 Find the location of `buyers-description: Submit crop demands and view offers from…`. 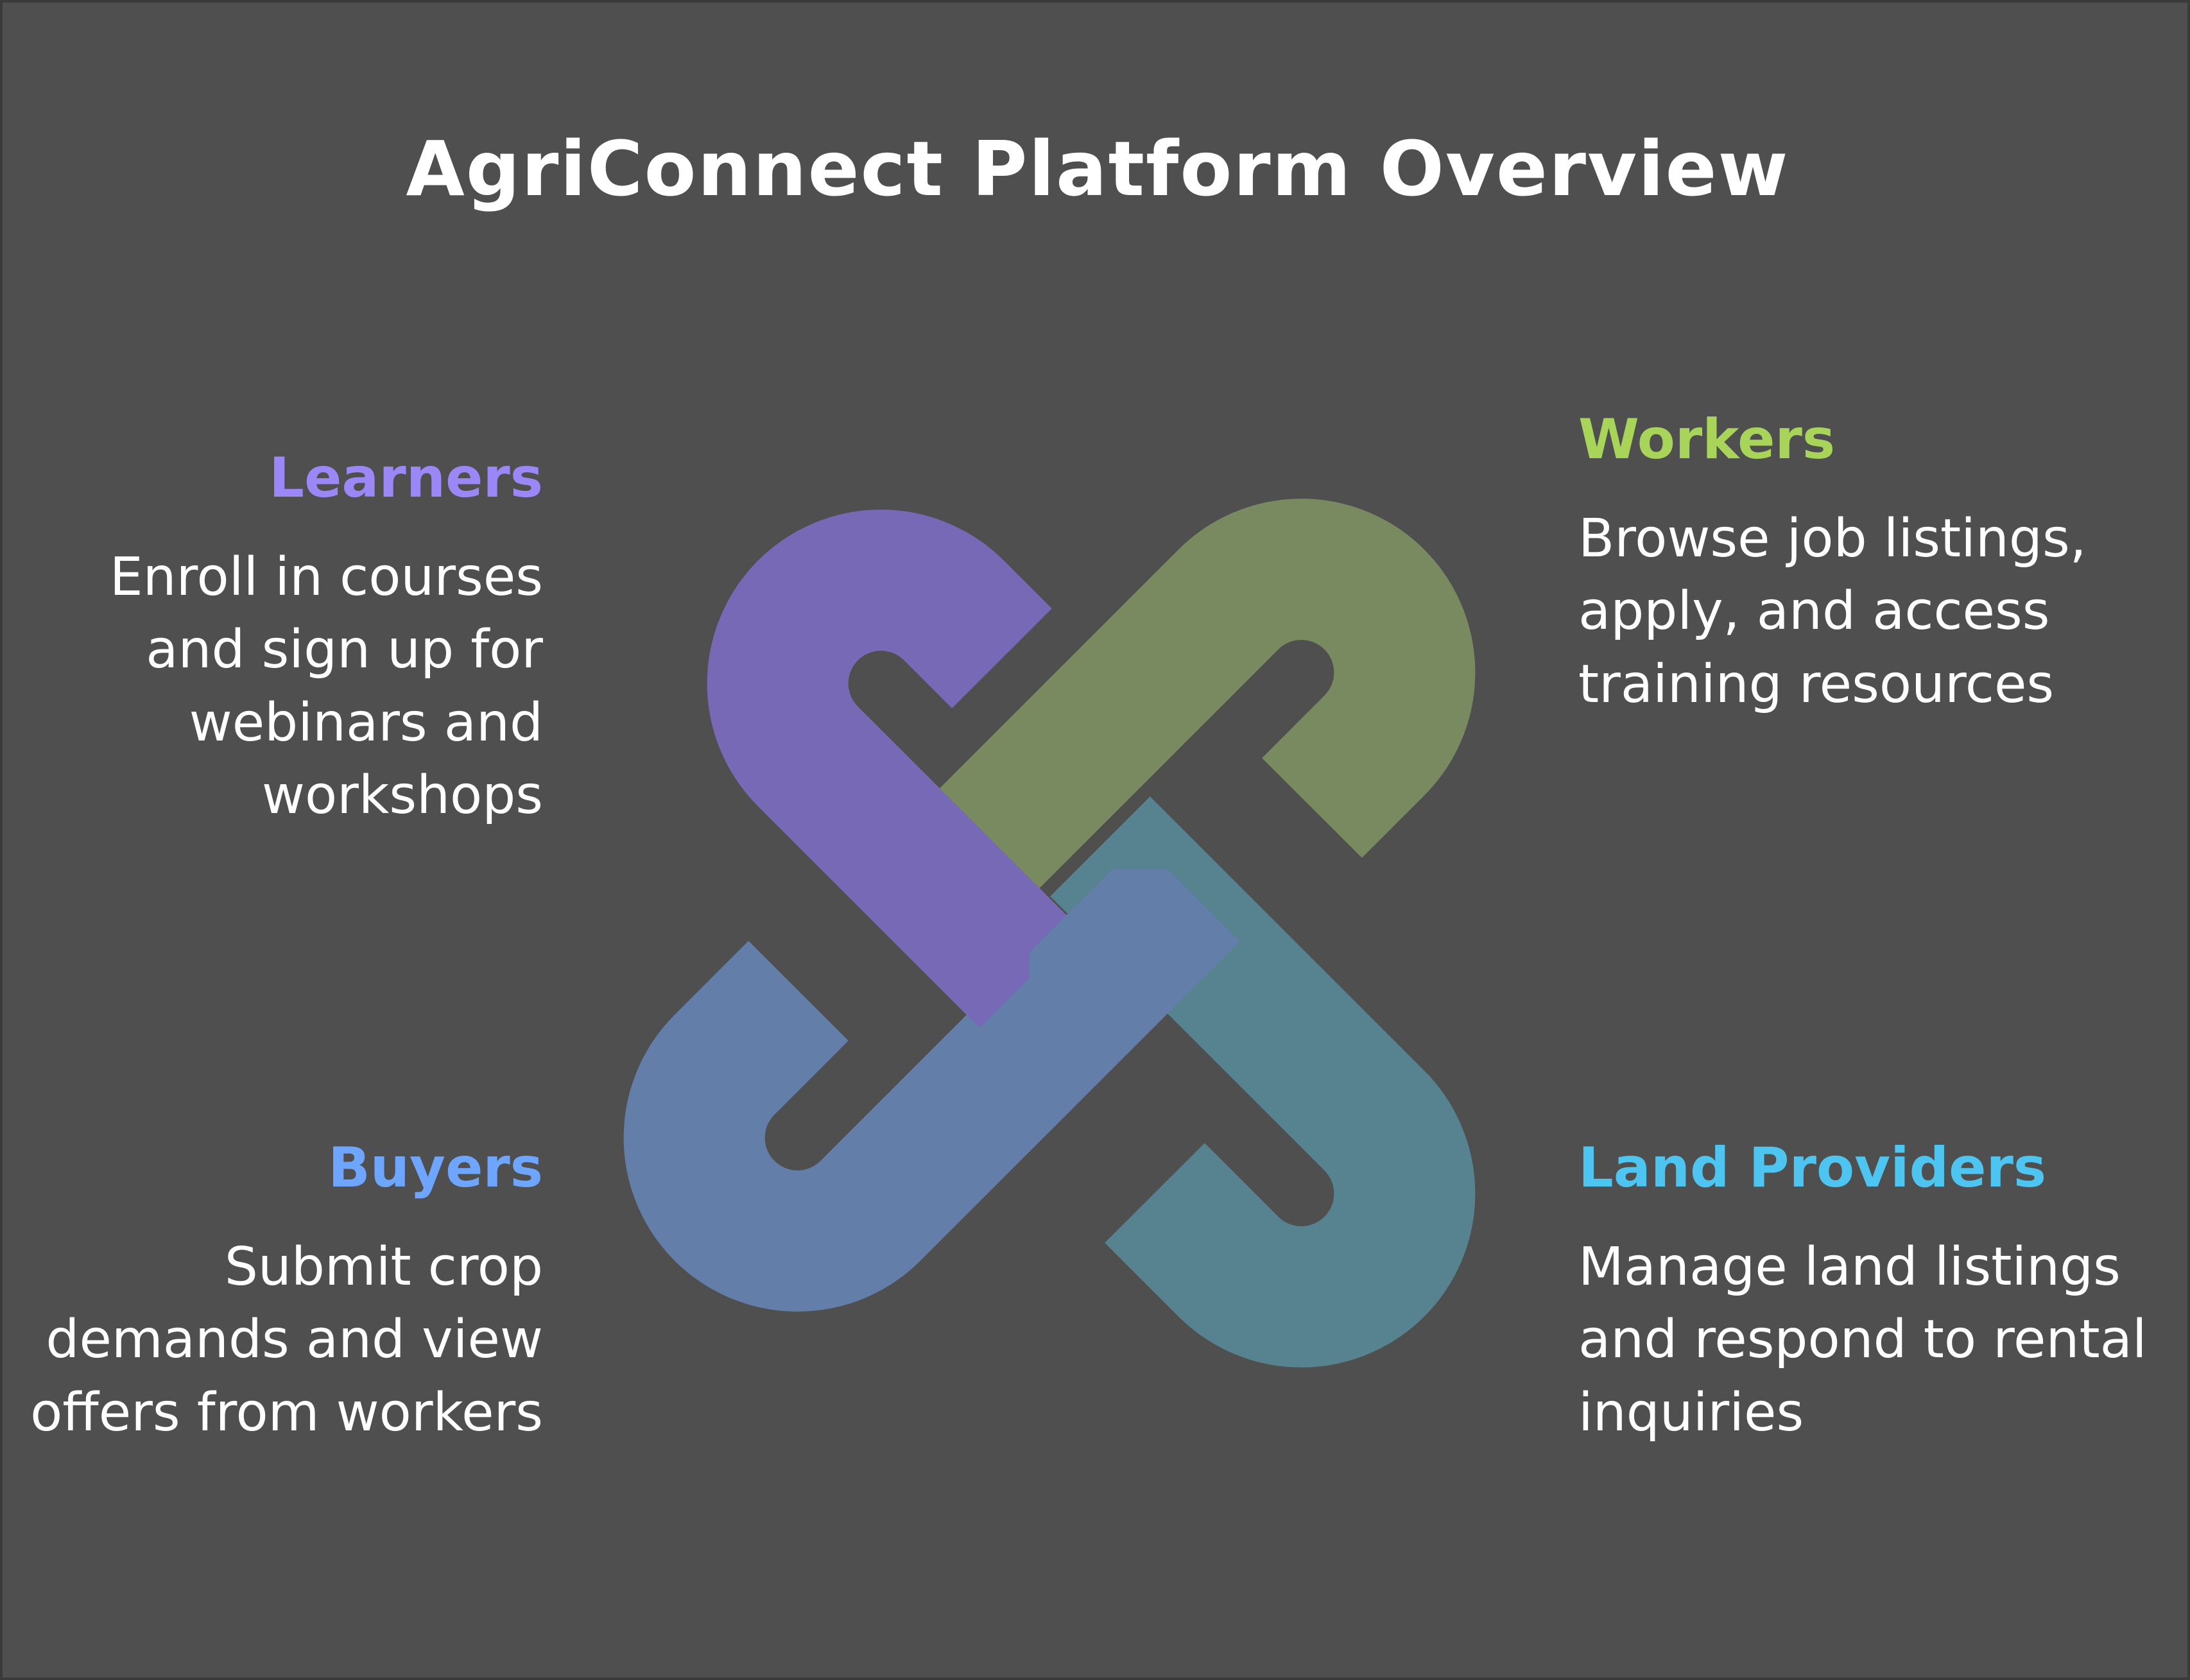

buyers-description: Submit crop demands and view offers from… is located at coordinates (286, 1340).